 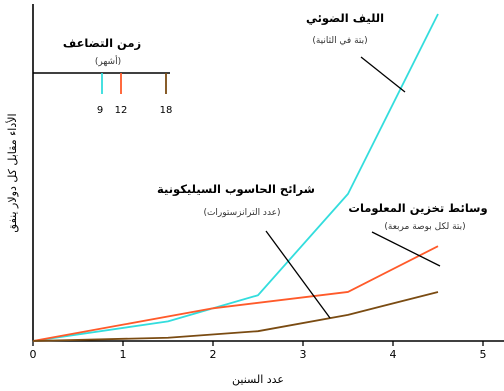 I want to click on doubling-time-inset: زمن التضاعف (أشهر) 9 12 18, so click(x=102, y=76).